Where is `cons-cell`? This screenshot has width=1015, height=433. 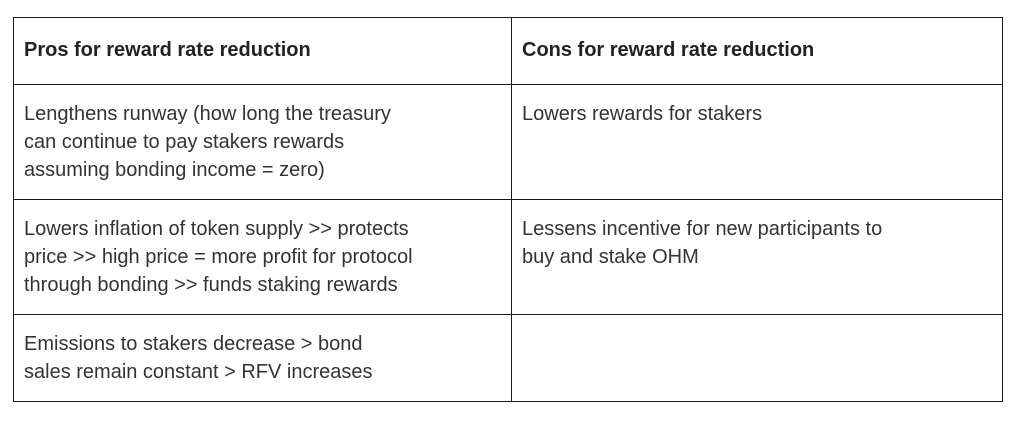
cons-cell is located at coordinates (757, 358).